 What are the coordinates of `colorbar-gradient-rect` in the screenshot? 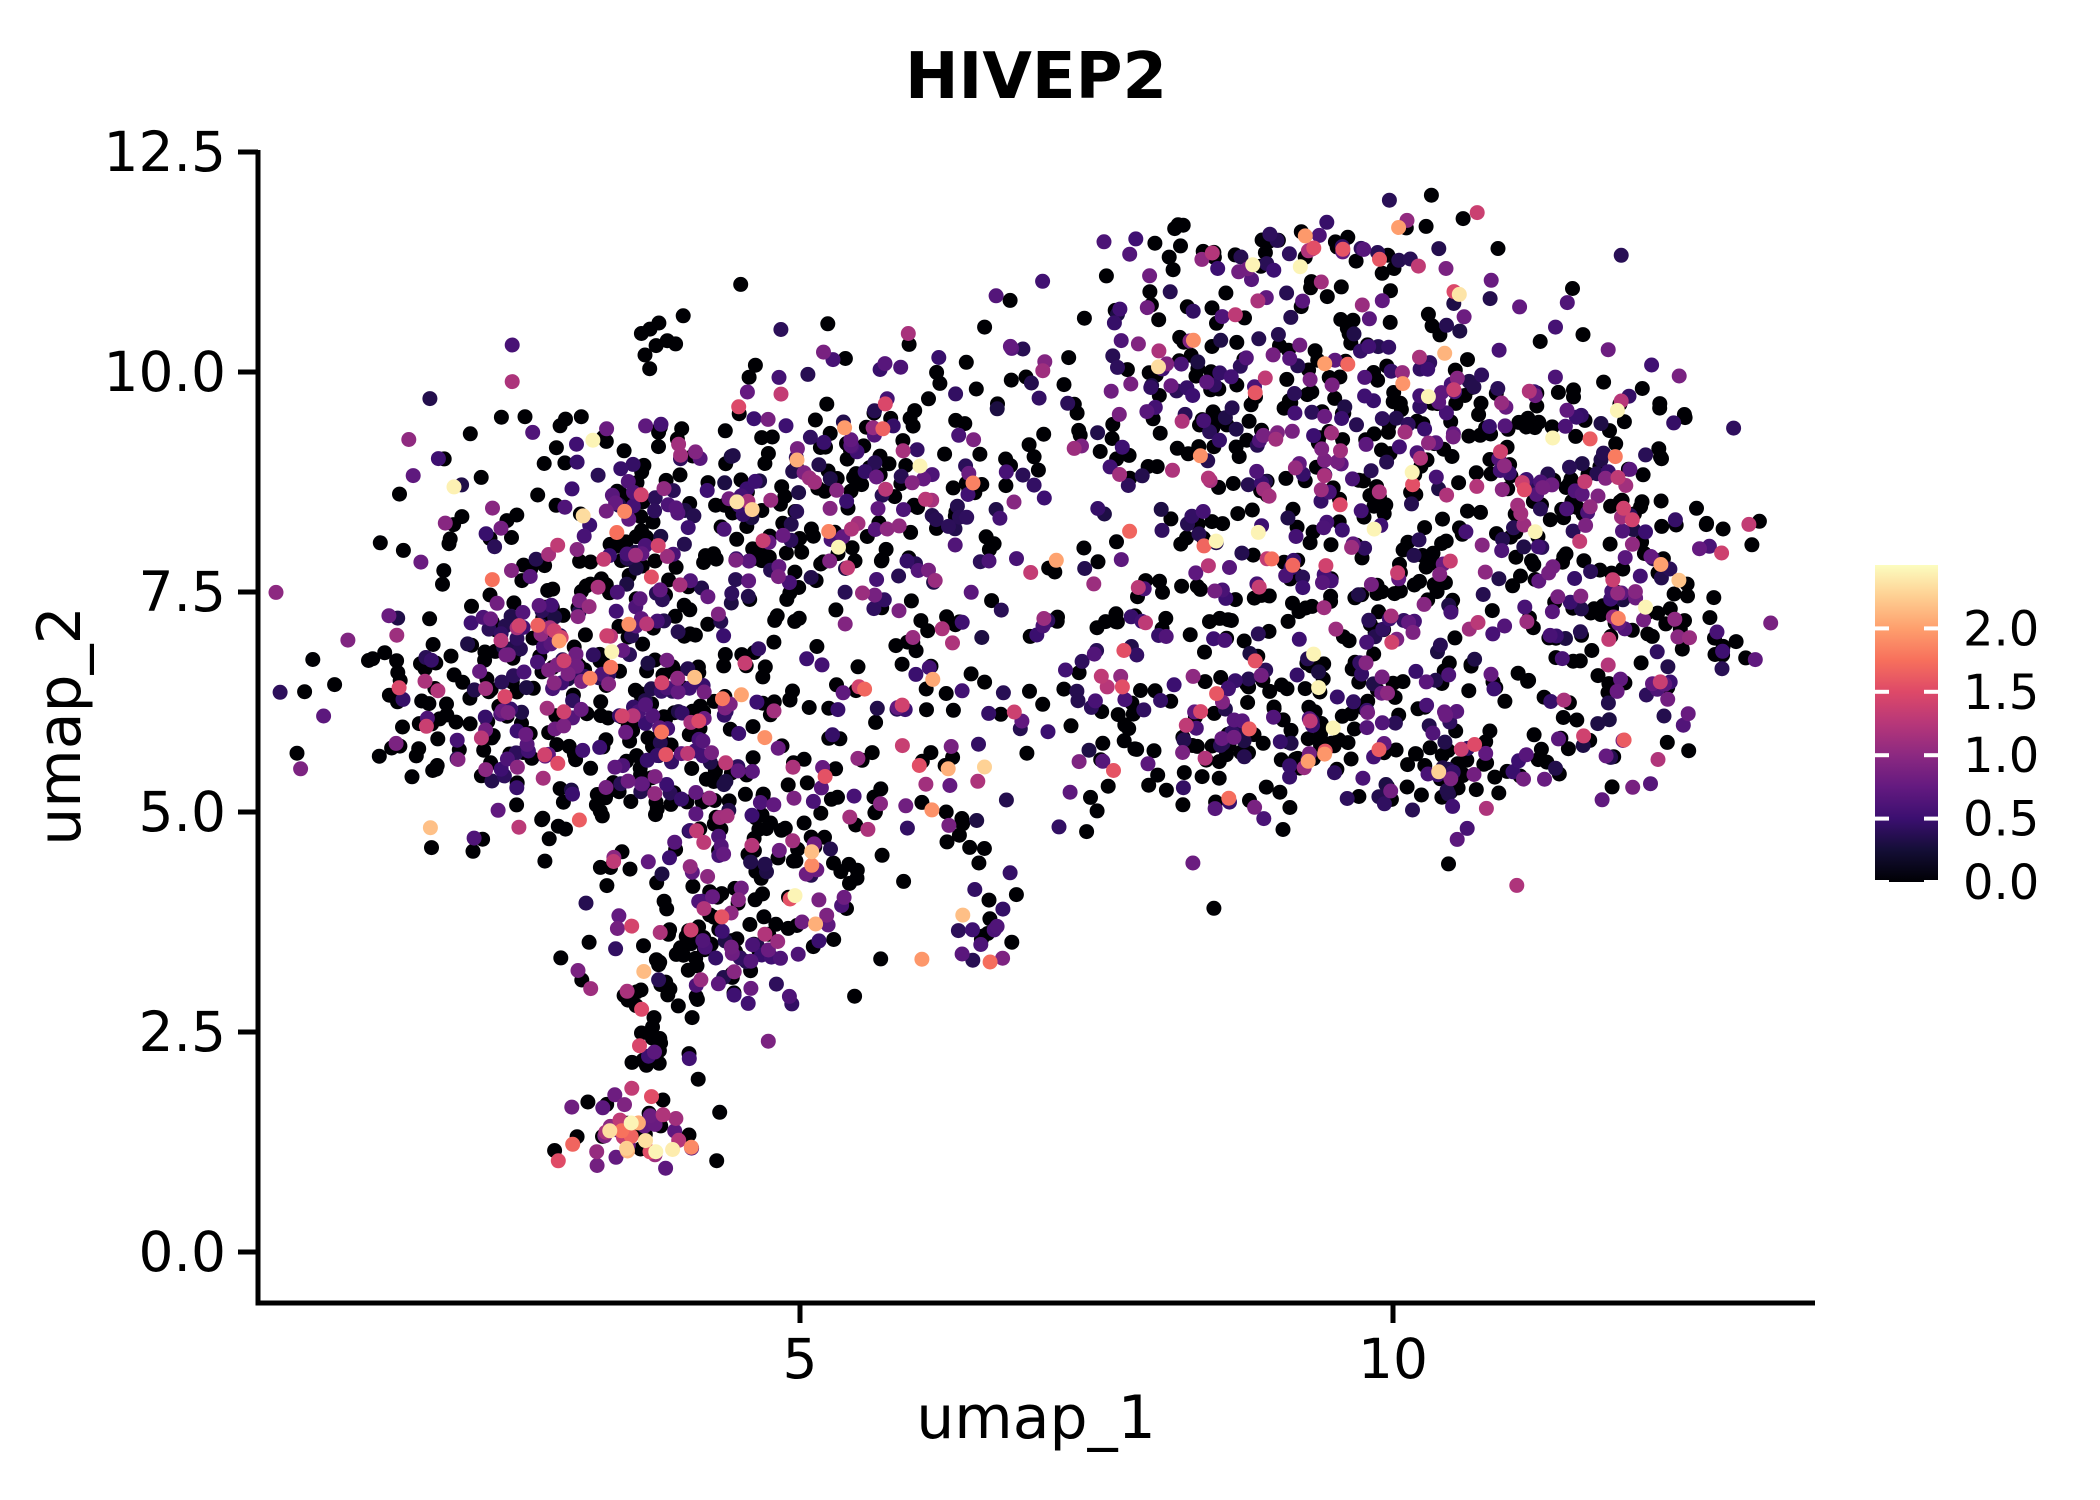 It's located at (1906, 723).